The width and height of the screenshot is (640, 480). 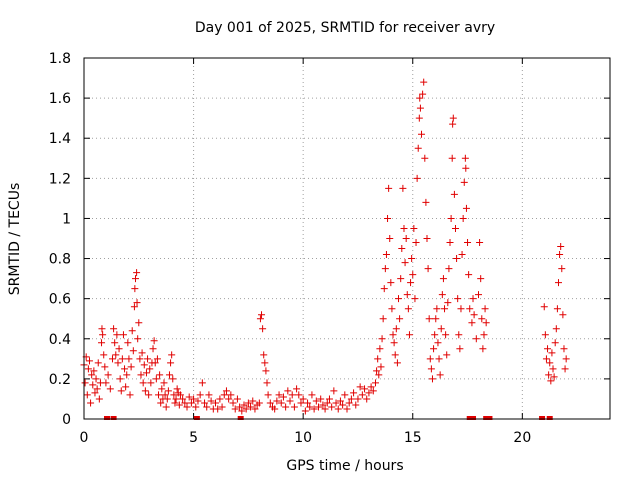 I want to click on x-tick-label: 15, so click(x=413, y=438).